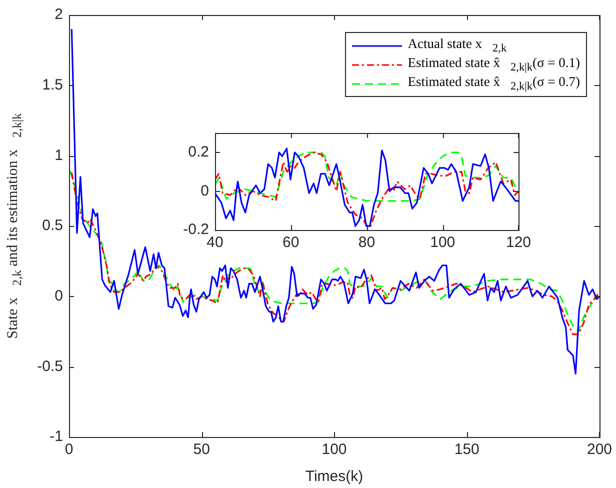 The width and height of the screenshot is (616, 488). Describe the element at coordinates (58, 15) in the screenshot. I see `y-tick-label: 2` at that location.